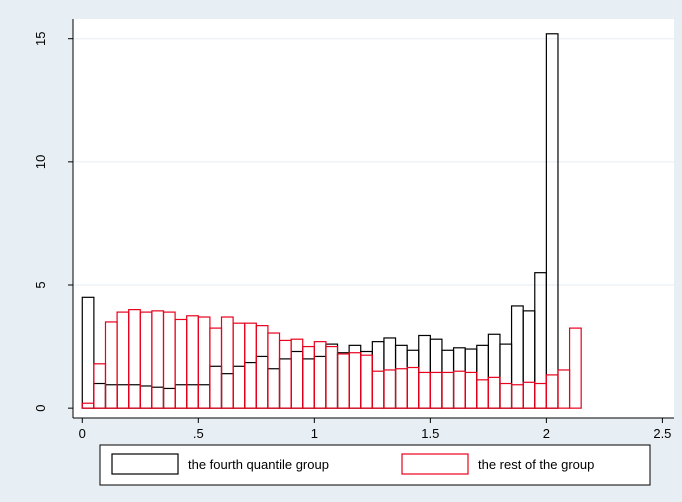  Describe the element at coordinates (662, 433) in the screenshot. I see `x-tick-label-5: 2.5` at that location.